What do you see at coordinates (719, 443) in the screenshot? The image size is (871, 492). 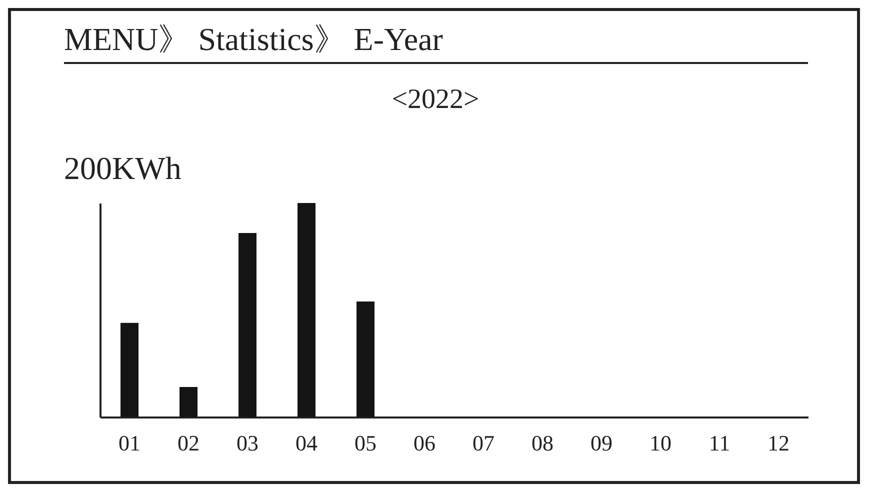 I see `x-tick-label: 11` at bounding box center [719, 443].